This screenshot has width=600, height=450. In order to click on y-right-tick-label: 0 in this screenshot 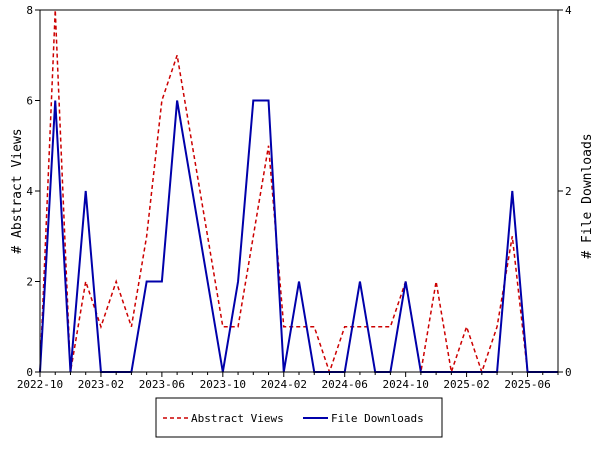, I will do `click(568, 372)`.